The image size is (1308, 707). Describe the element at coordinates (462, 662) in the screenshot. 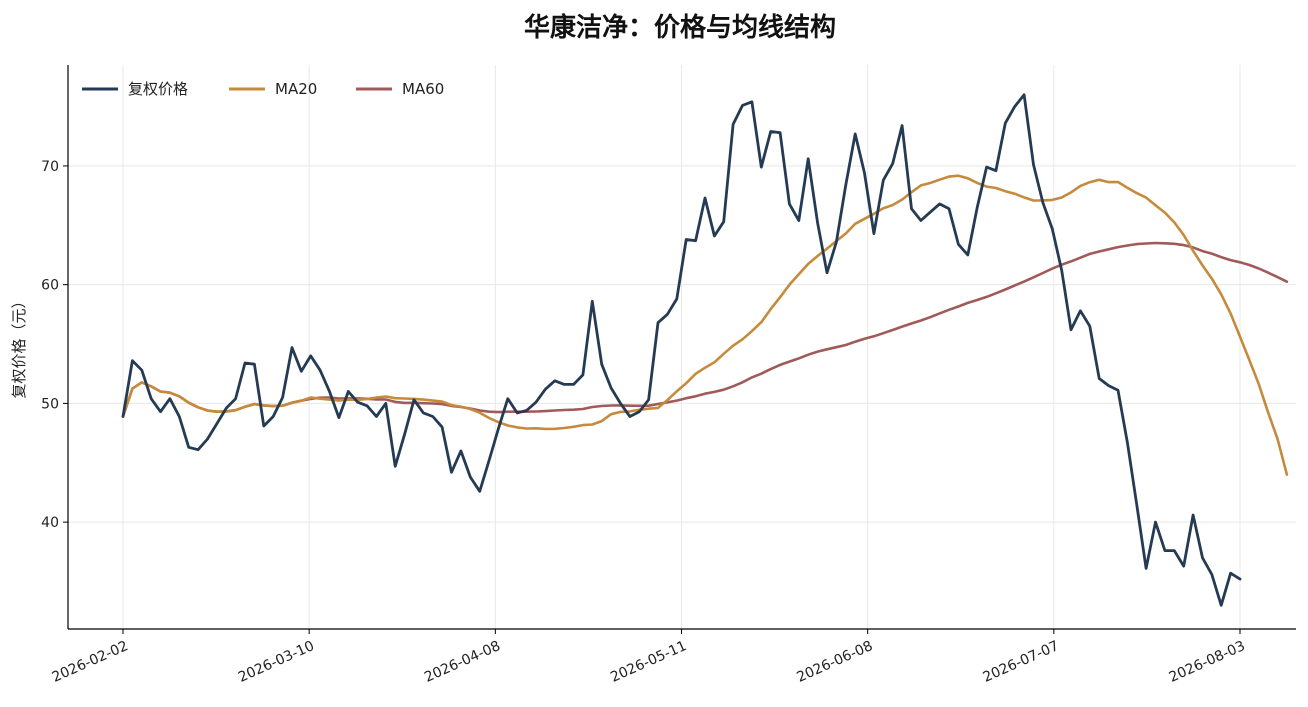

I see `x-tick-label: 2026-04-08` at that location.